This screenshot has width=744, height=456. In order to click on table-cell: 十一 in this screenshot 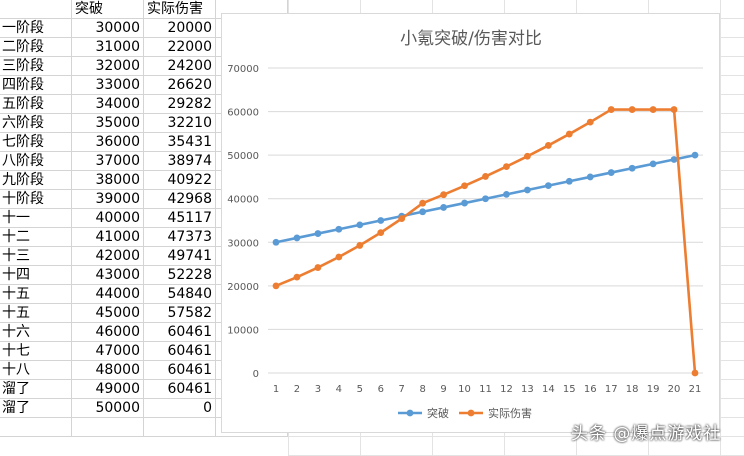, I will do `click(36, 218)`.